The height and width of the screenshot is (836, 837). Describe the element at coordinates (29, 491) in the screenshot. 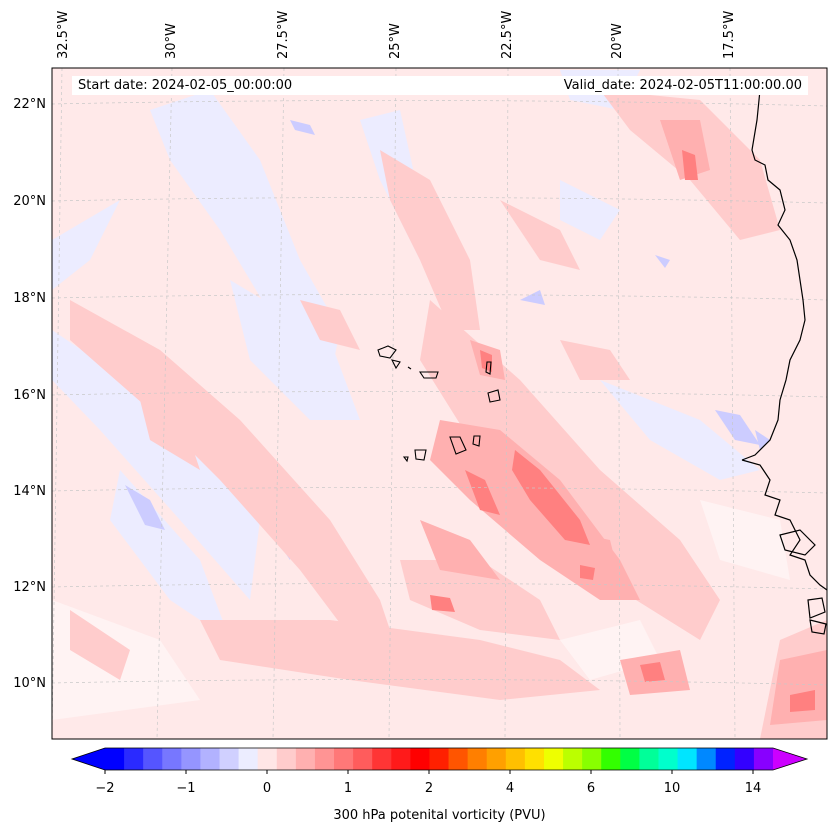

I see `lat-label-14n: 14°N` at that location.